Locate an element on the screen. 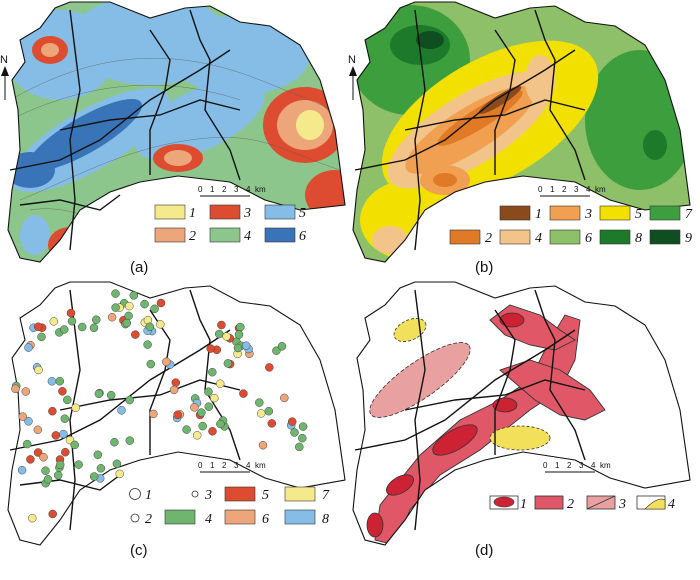 The width and height of the screenshot is (700, 580). panel-d-legend-label-3: 3 is located at coordinates (622, 504).